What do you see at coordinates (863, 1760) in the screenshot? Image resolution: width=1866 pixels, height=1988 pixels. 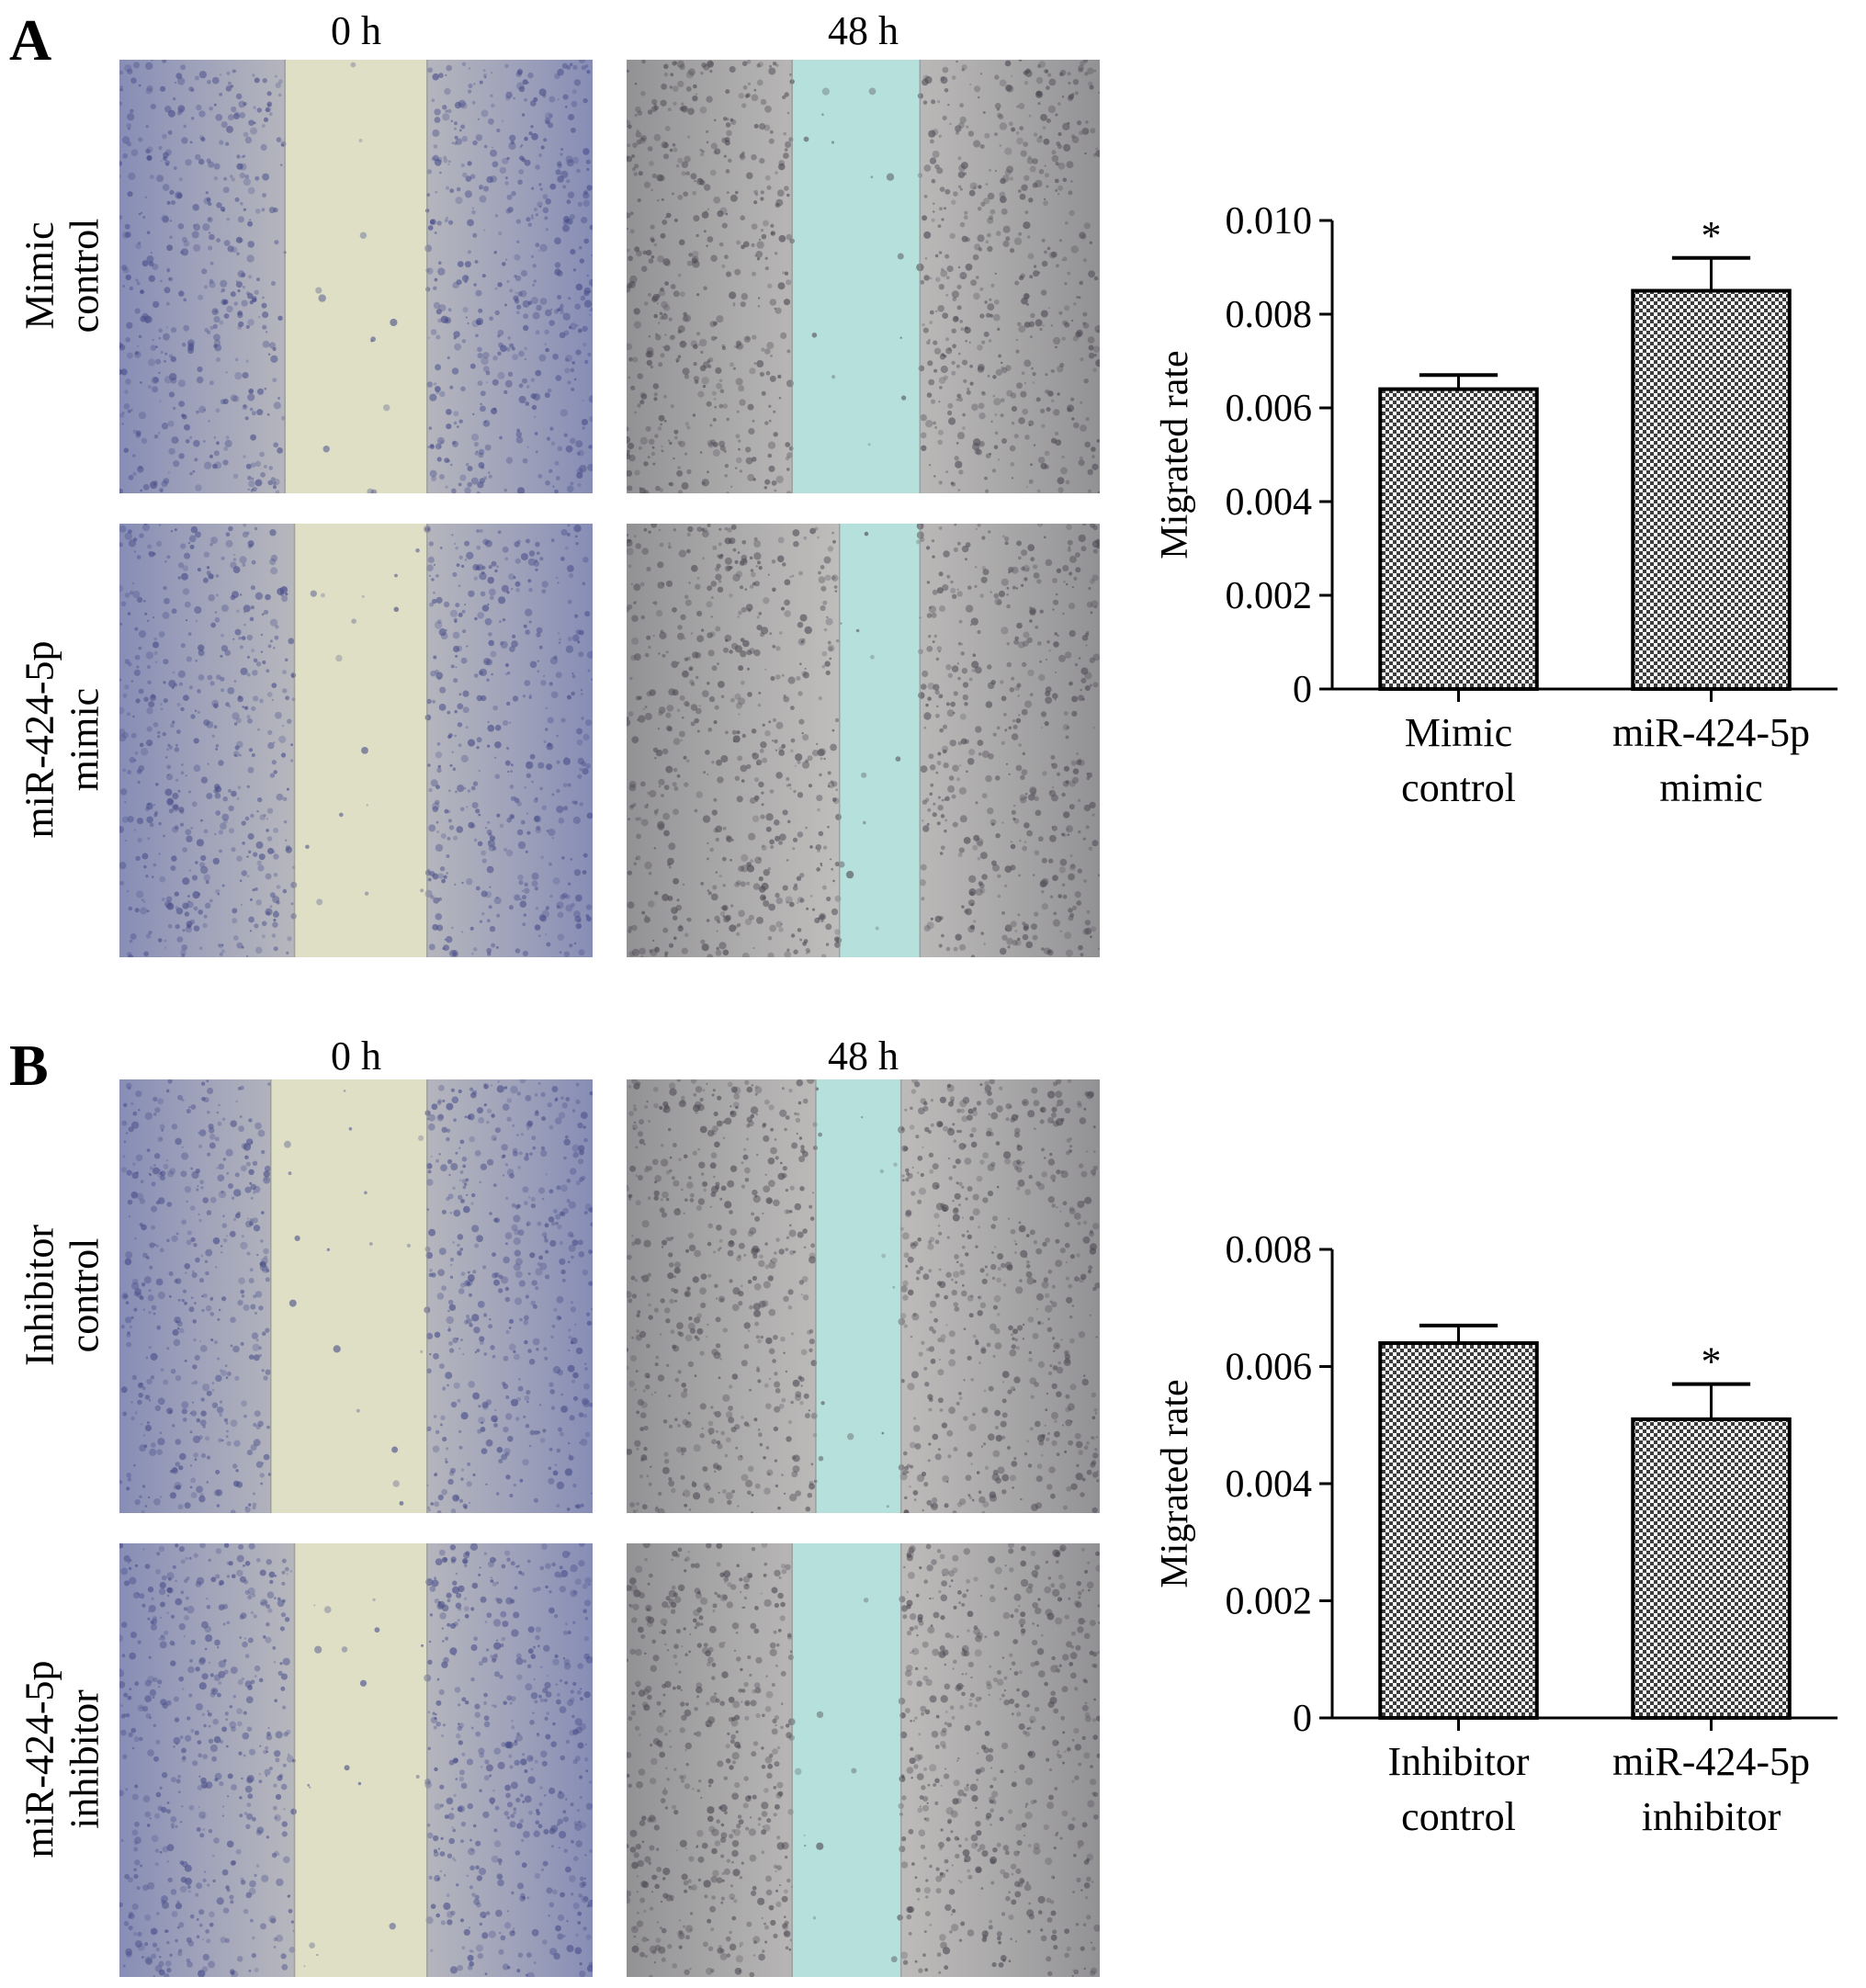 I see `micrograph-mir-inhibitor-48h` at bounding box center [863, 1760].